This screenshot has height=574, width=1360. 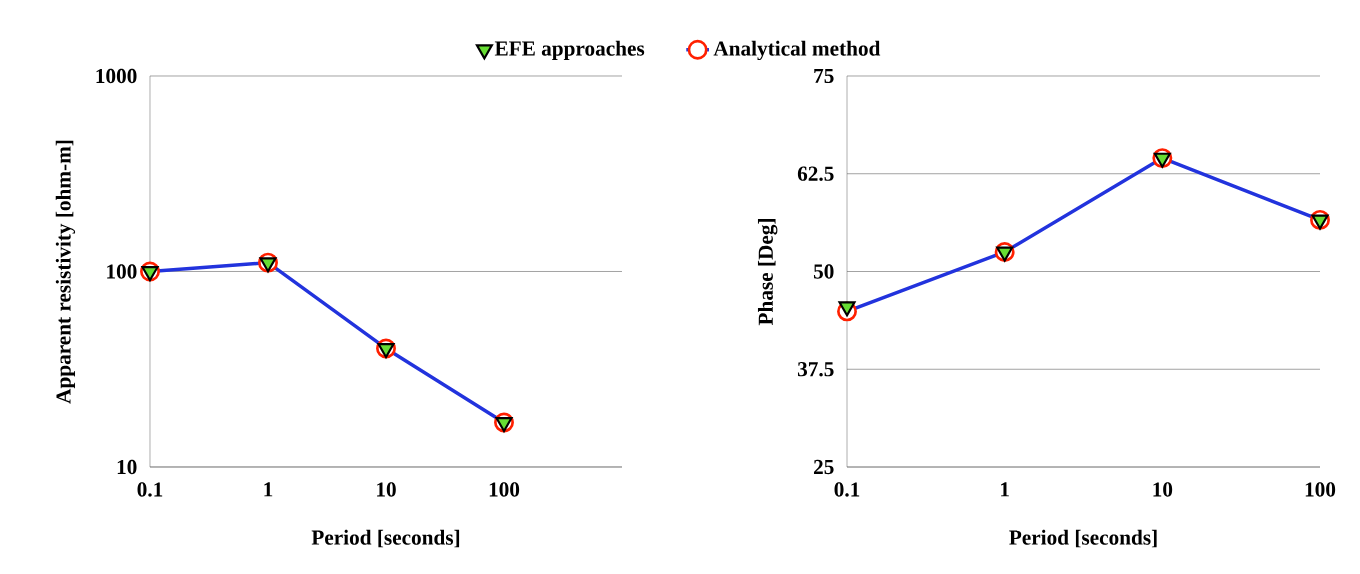 I want to click on y-tick-label: 50, so click(x=823, y=271).